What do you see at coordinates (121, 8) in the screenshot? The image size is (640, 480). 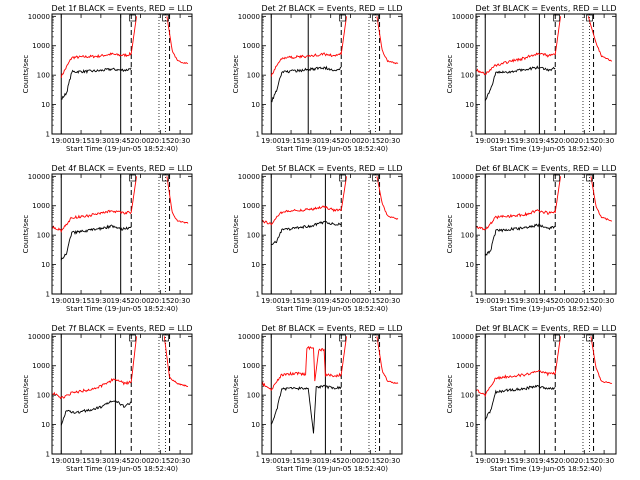 I see `panel-title: Det 1f BLACK = Events, RED = LLD` at bounding box center [121, 8].